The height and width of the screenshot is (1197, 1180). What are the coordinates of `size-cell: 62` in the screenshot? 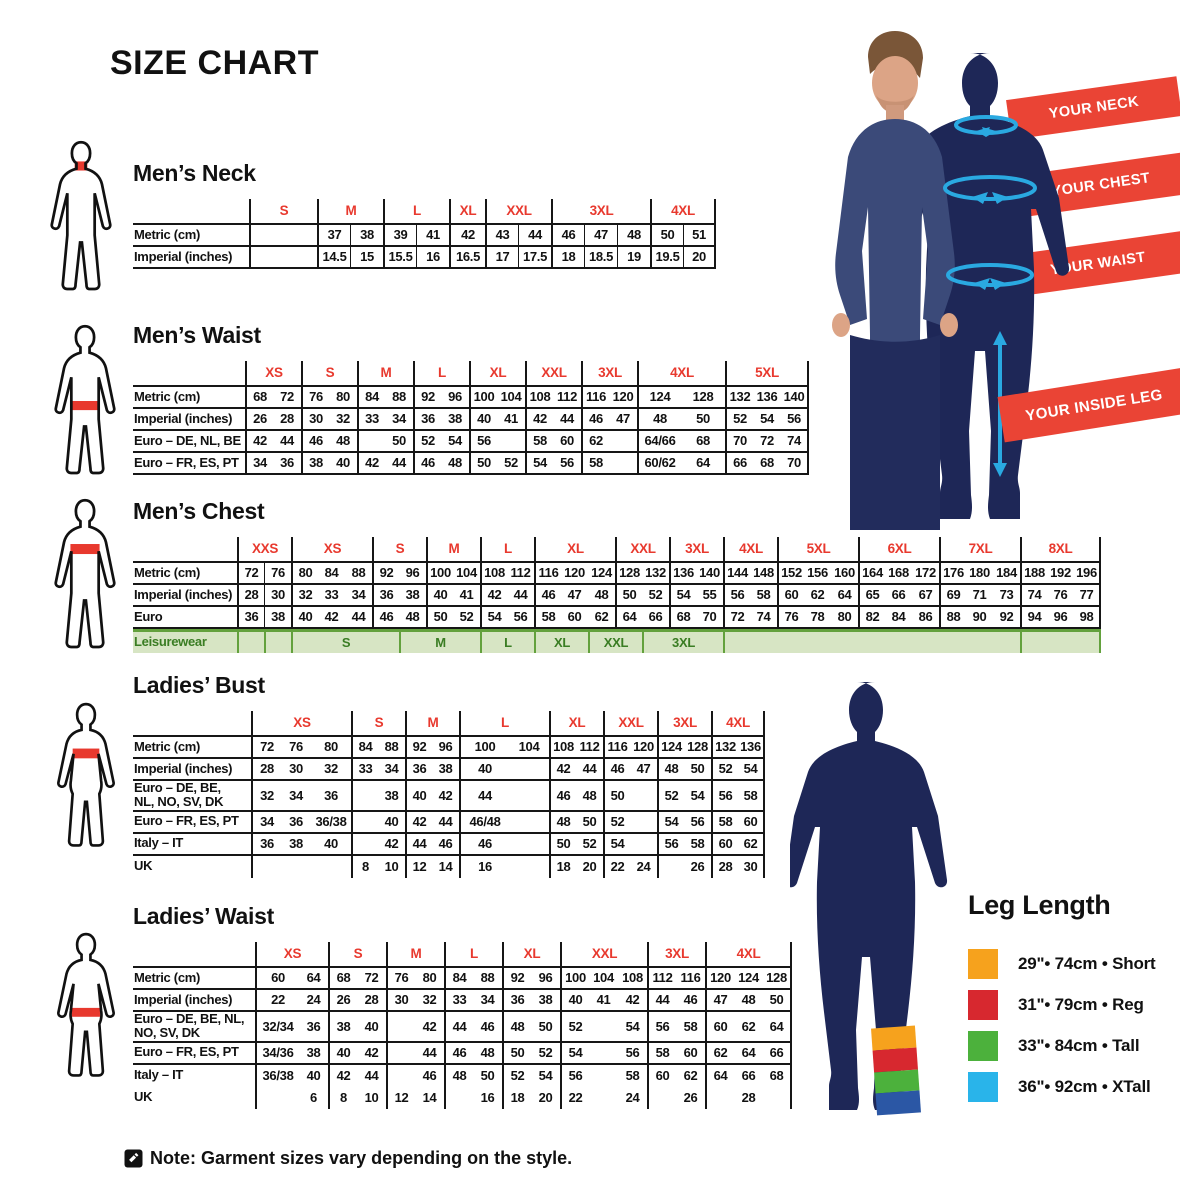 It's located at (595, 442).